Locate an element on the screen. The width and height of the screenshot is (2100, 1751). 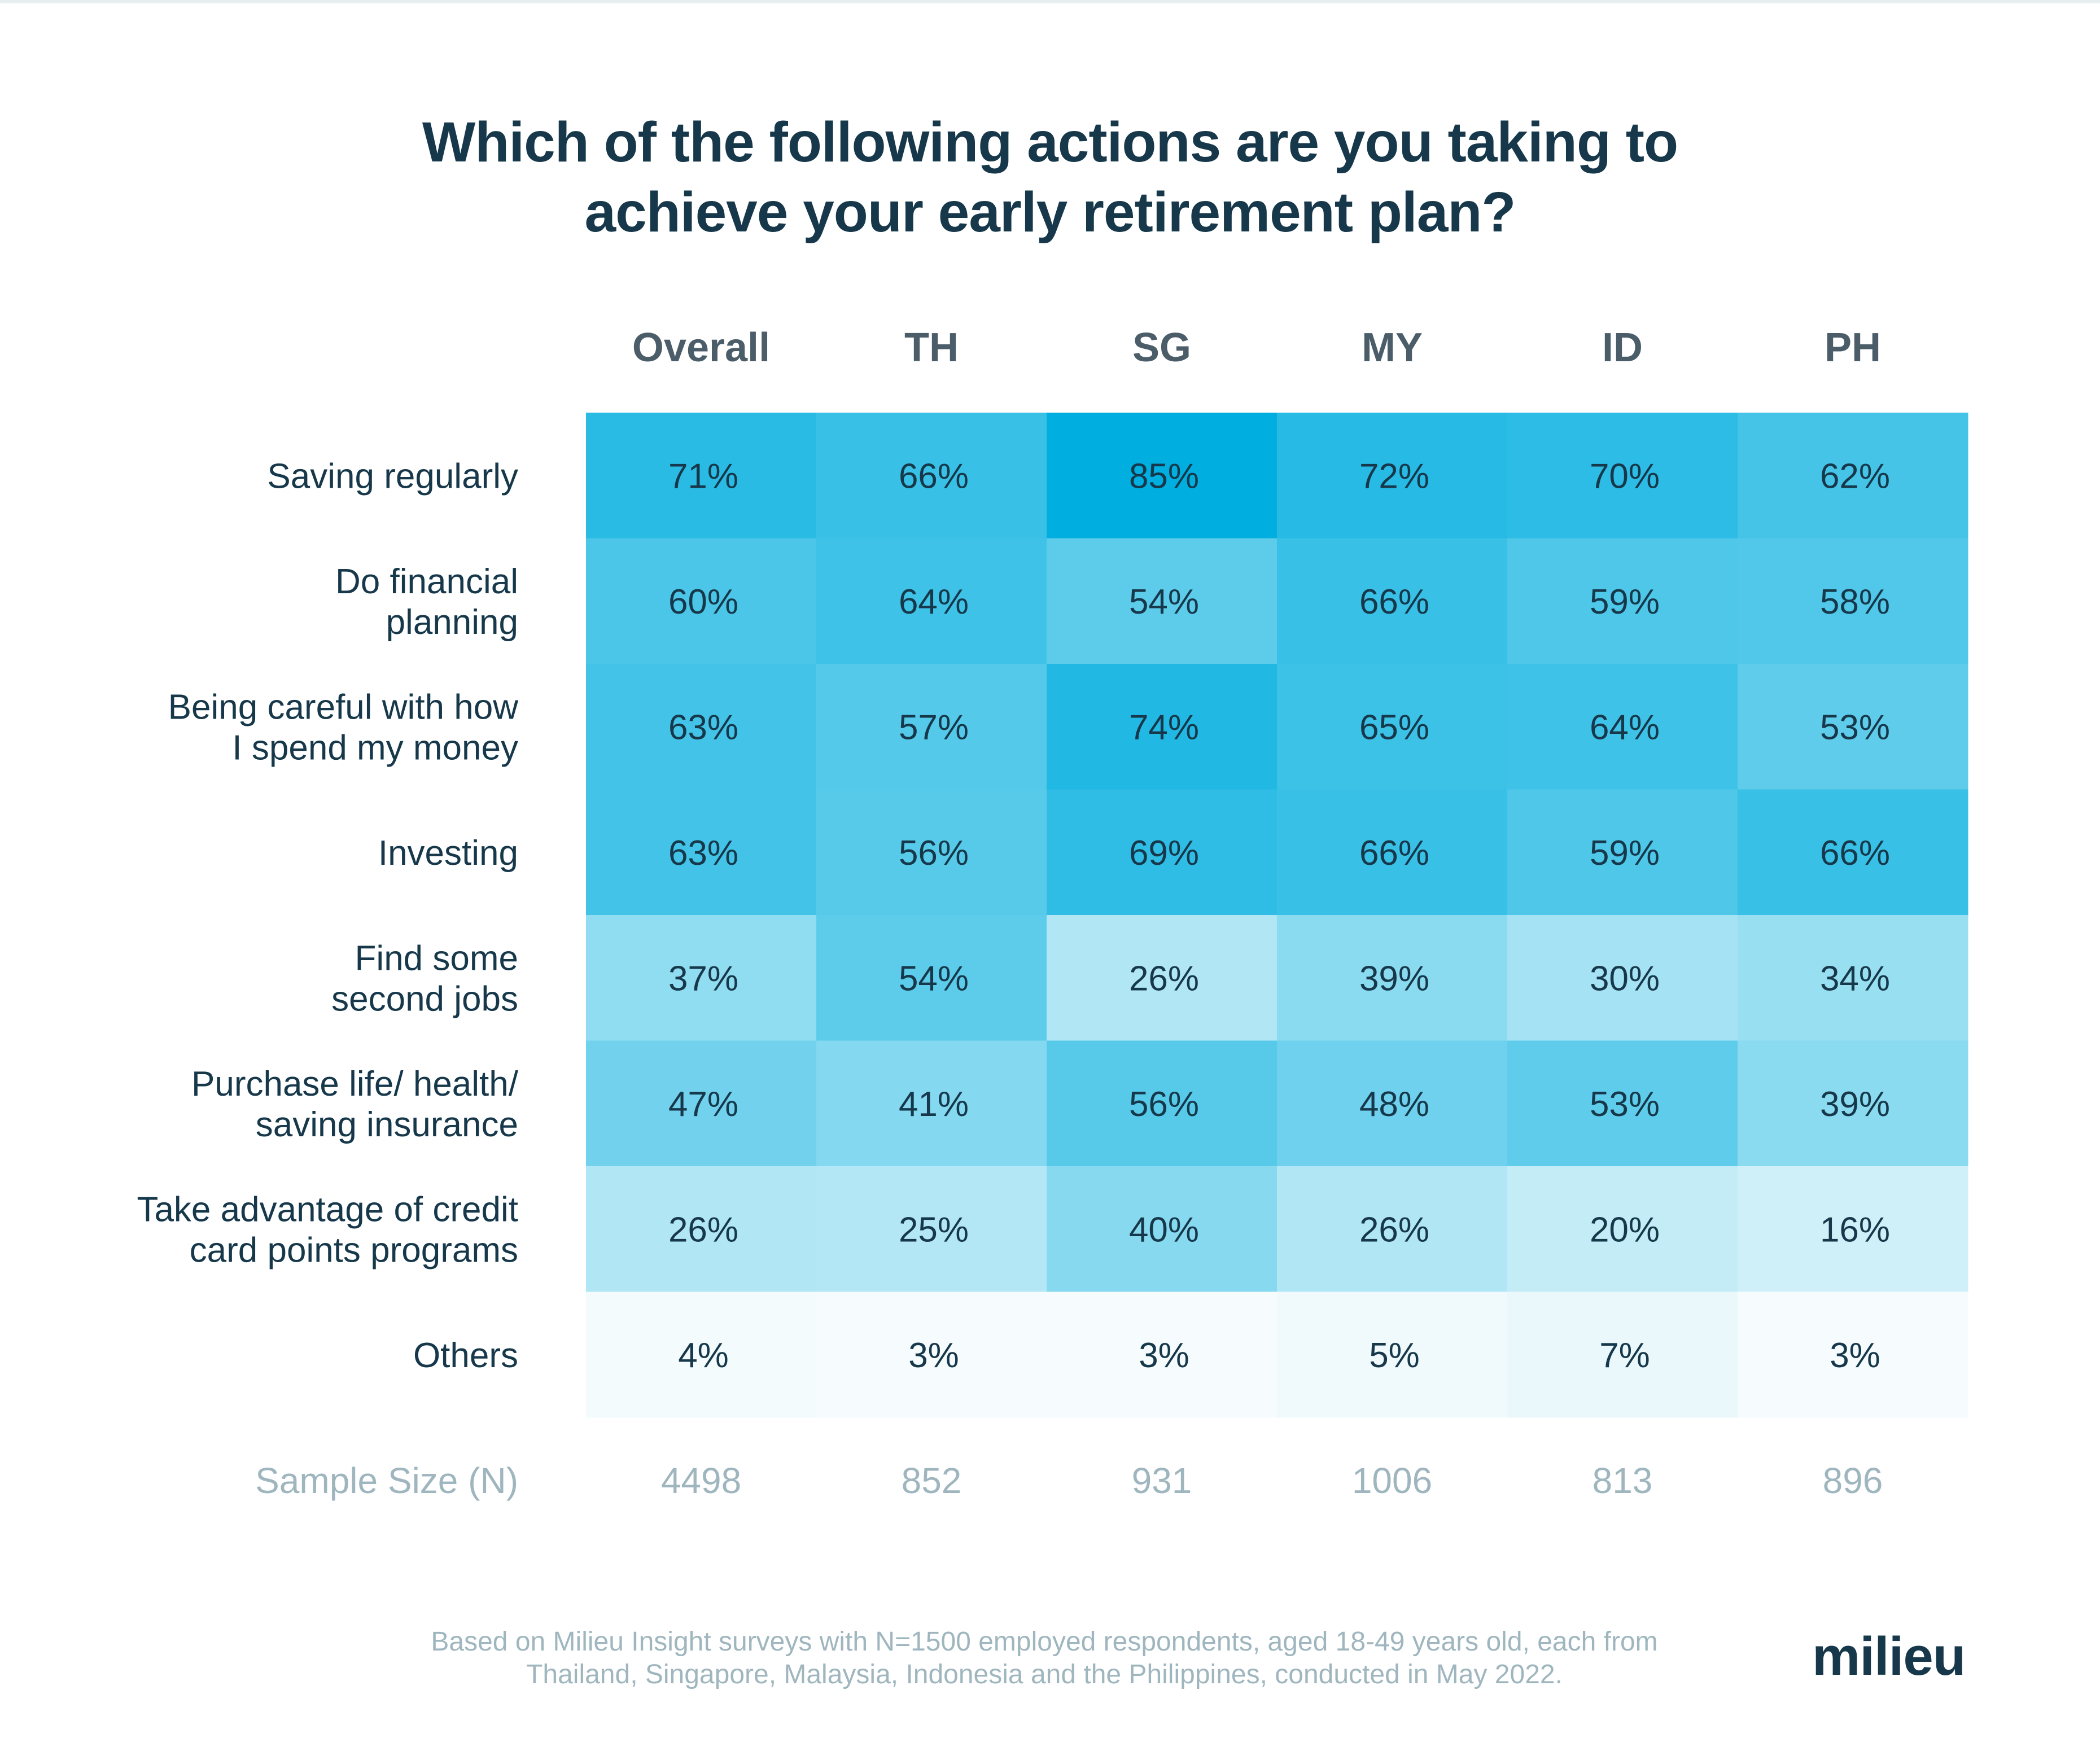
cell-value-label: 53% is located at coordinates (1855, 727).